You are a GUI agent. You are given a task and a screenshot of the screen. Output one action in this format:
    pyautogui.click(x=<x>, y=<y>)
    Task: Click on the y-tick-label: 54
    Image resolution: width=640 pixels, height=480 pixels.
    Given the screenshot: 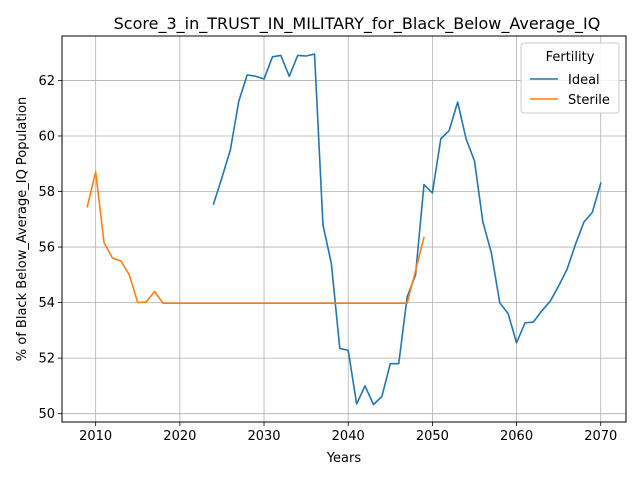 What is the action you would take?
    pyautogui.click(x=46, y=303)
    